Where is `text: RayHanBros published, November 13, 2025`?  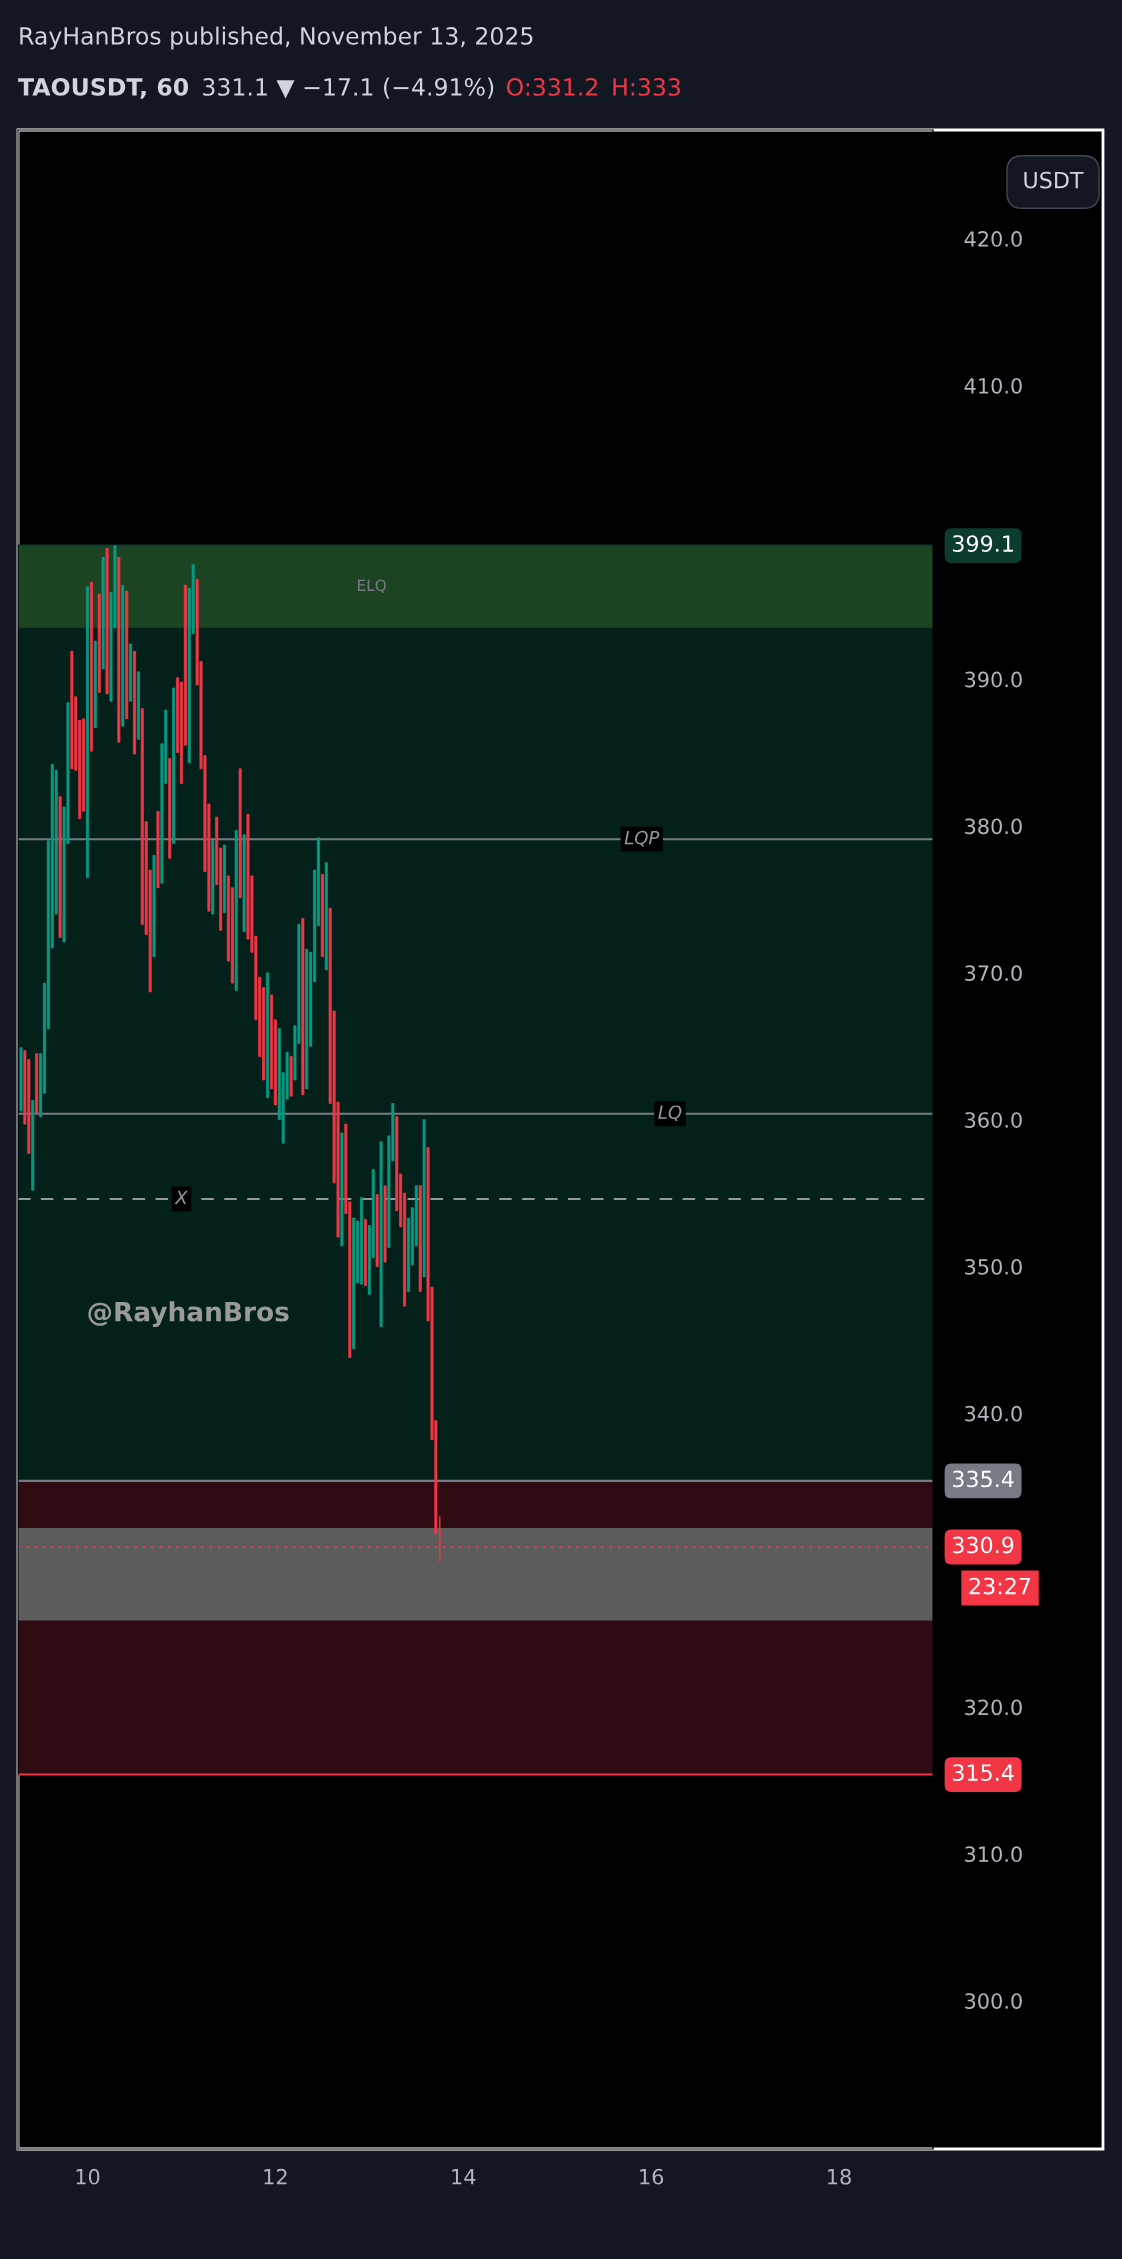
text: RayHanBros published, November 13, 2025 is located at coordinates (276, 38).